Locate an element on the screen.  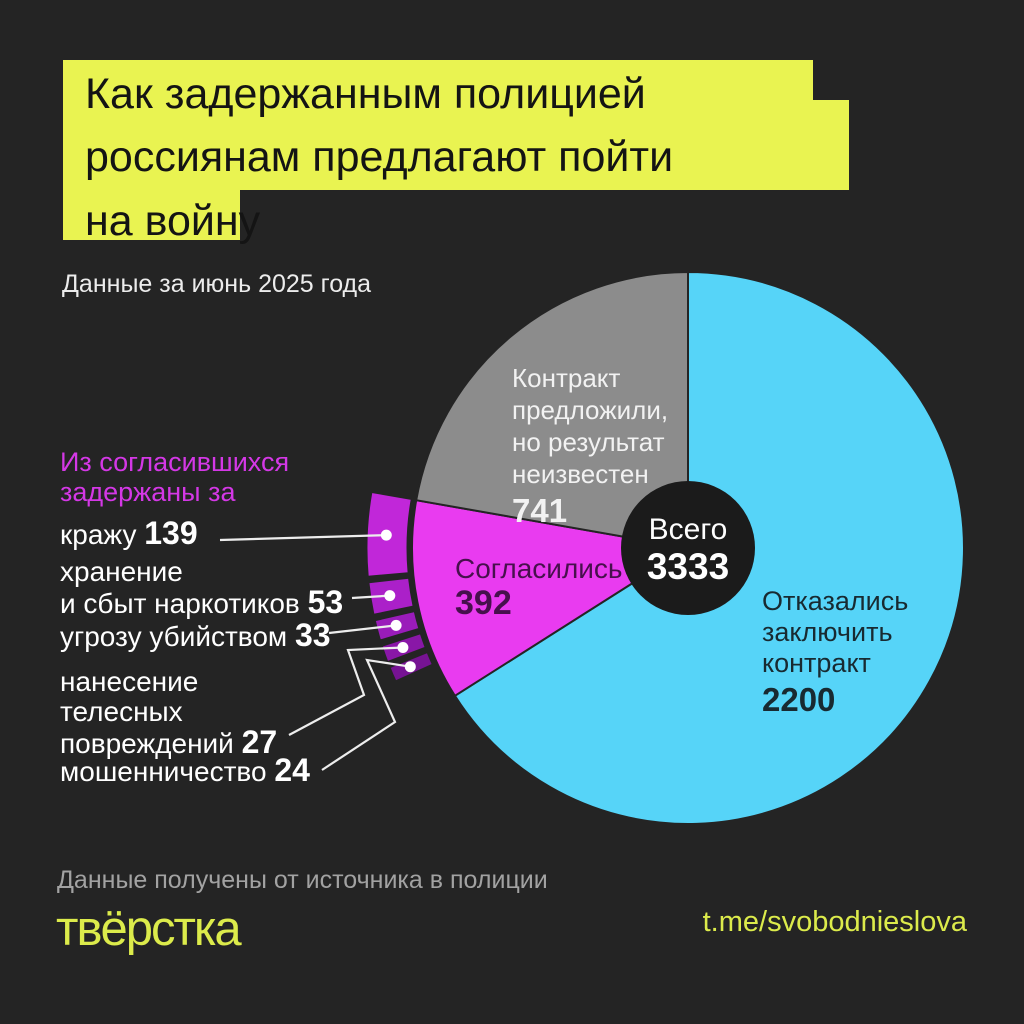
slice-label-text: Согласились is located at coordinates (539, 568).